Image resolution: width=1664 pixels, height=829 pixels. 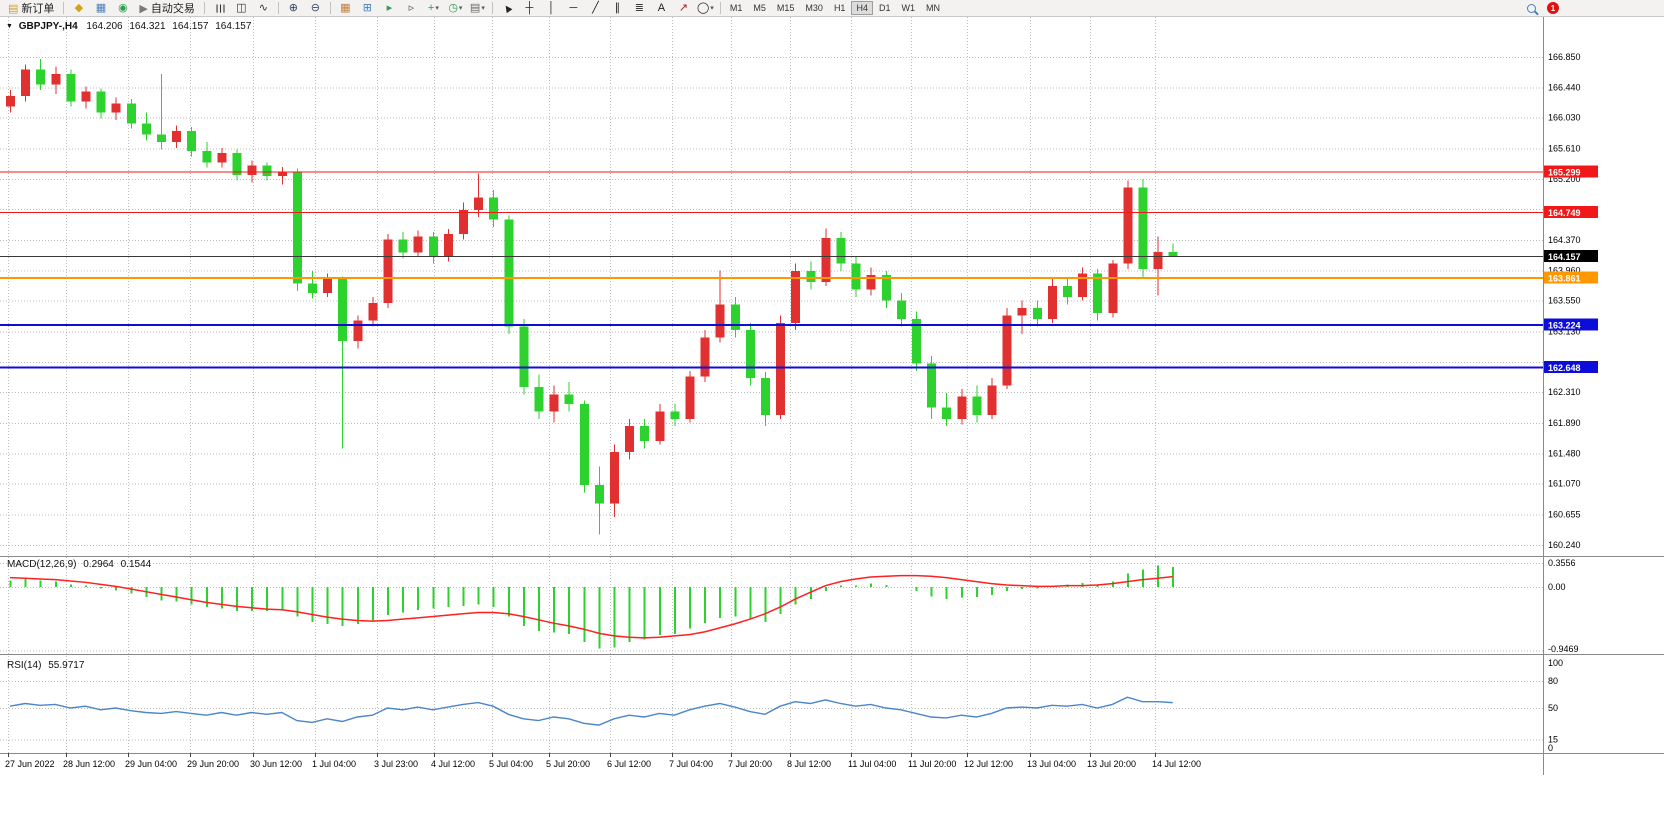 What do you see at coordinates (703, 7) in the screenshot?
I see `shapes-icon: ◯` at bounding box center [703, 7].